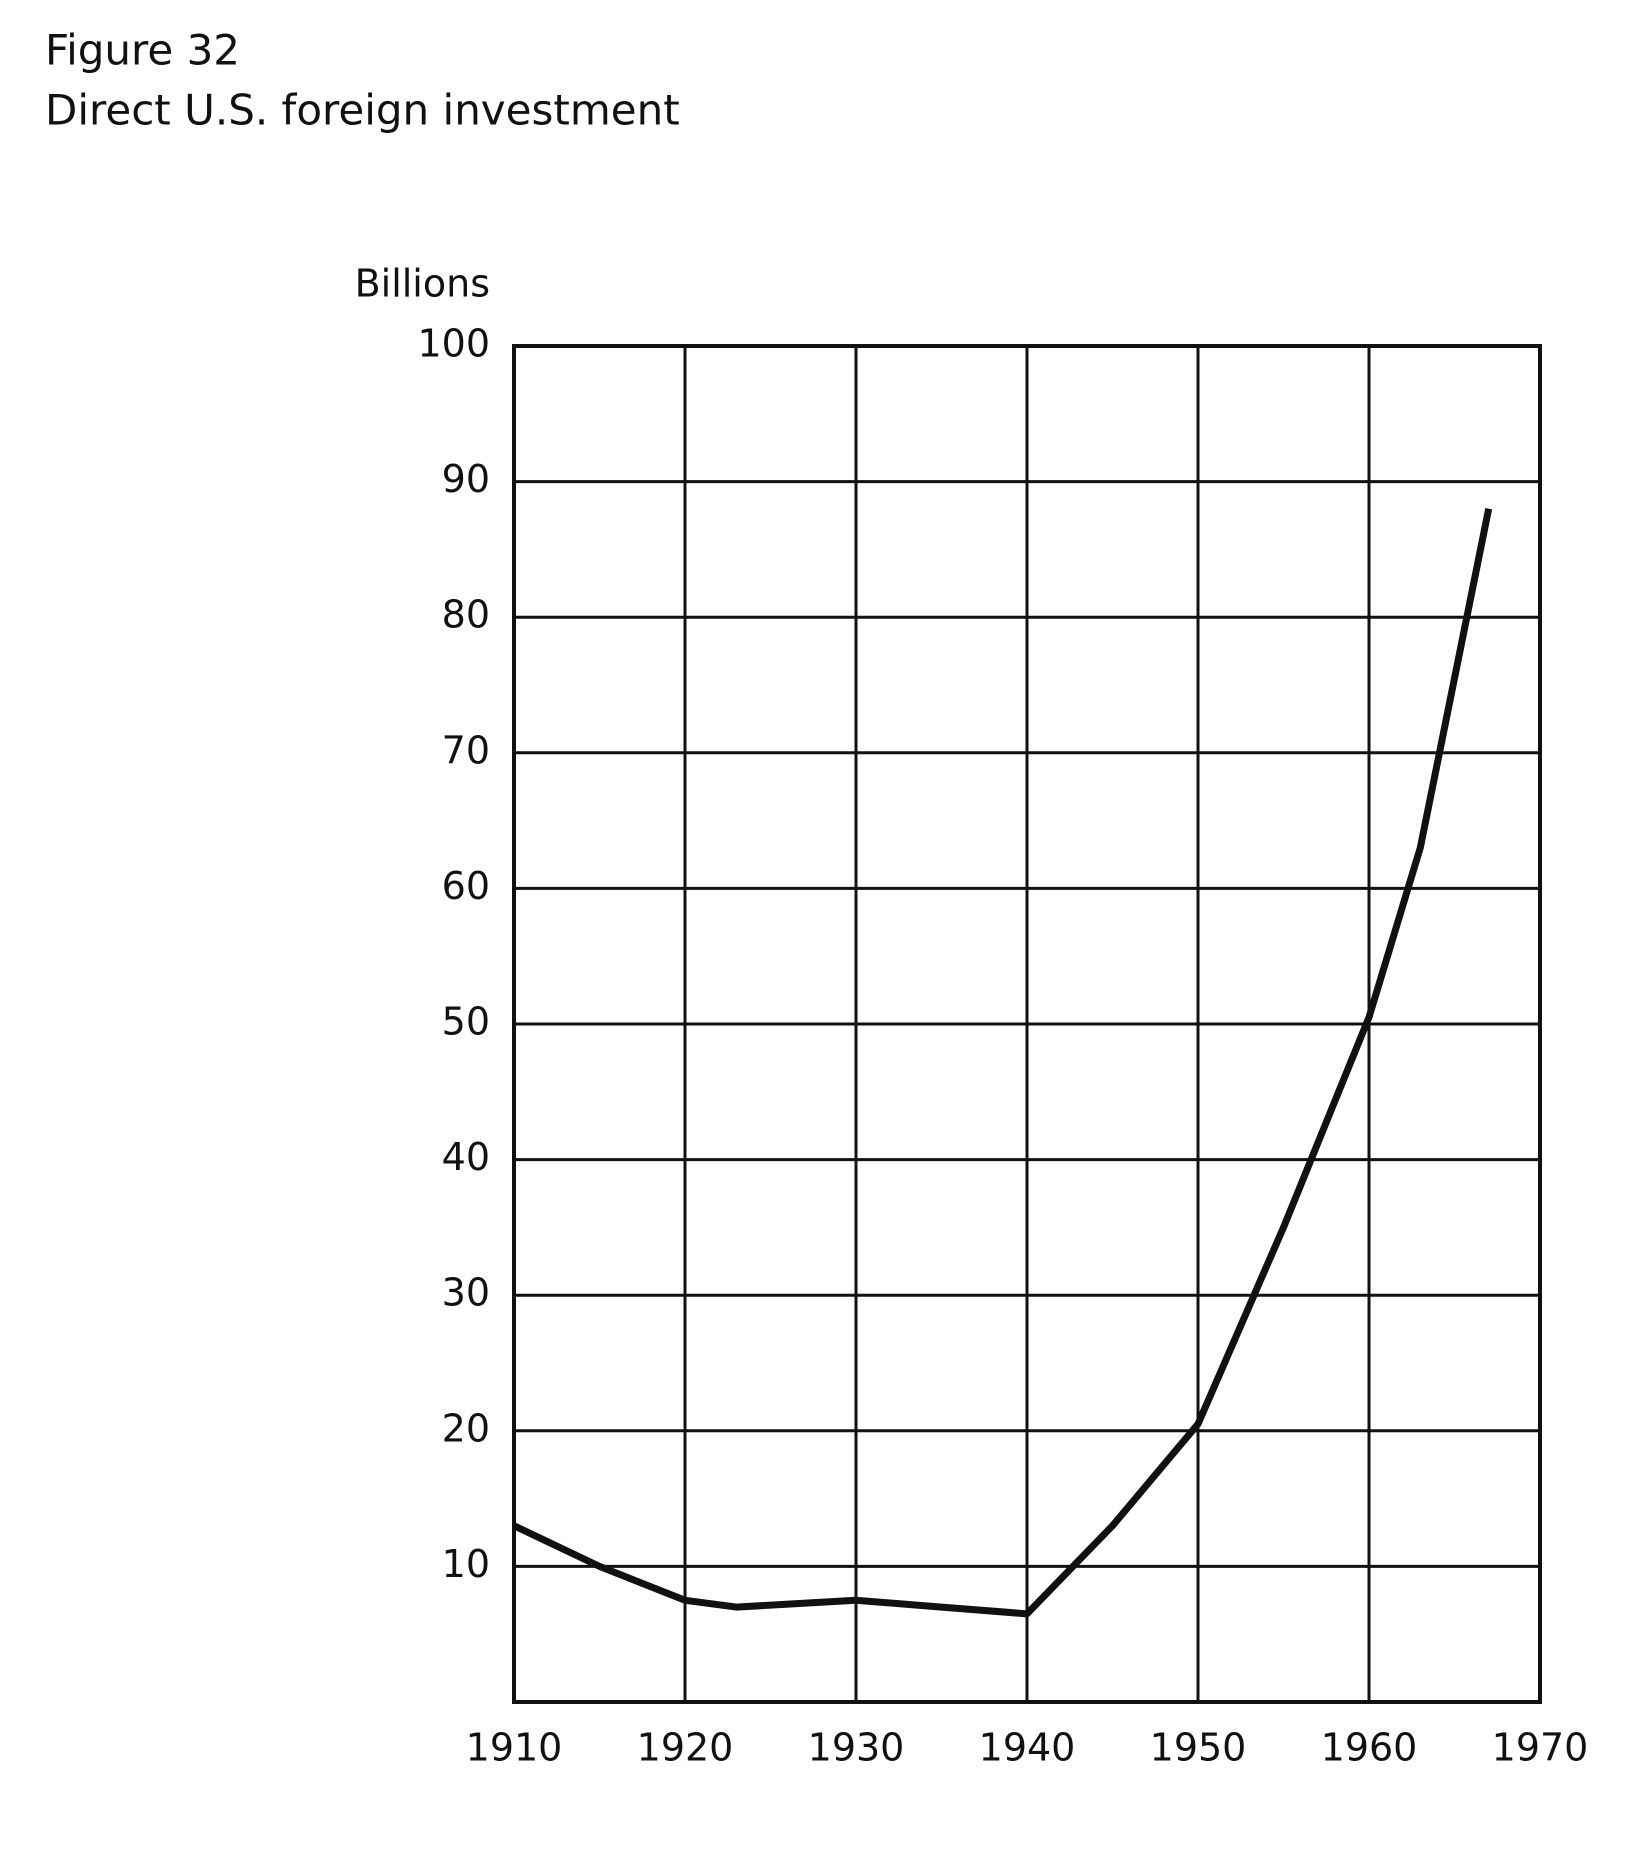 The image size is (1649, 1858). What do you see at coordinates (856, 1748) in the screenshot?
I see `x-tick-label: 1930` at bounding box center [856, 1748].